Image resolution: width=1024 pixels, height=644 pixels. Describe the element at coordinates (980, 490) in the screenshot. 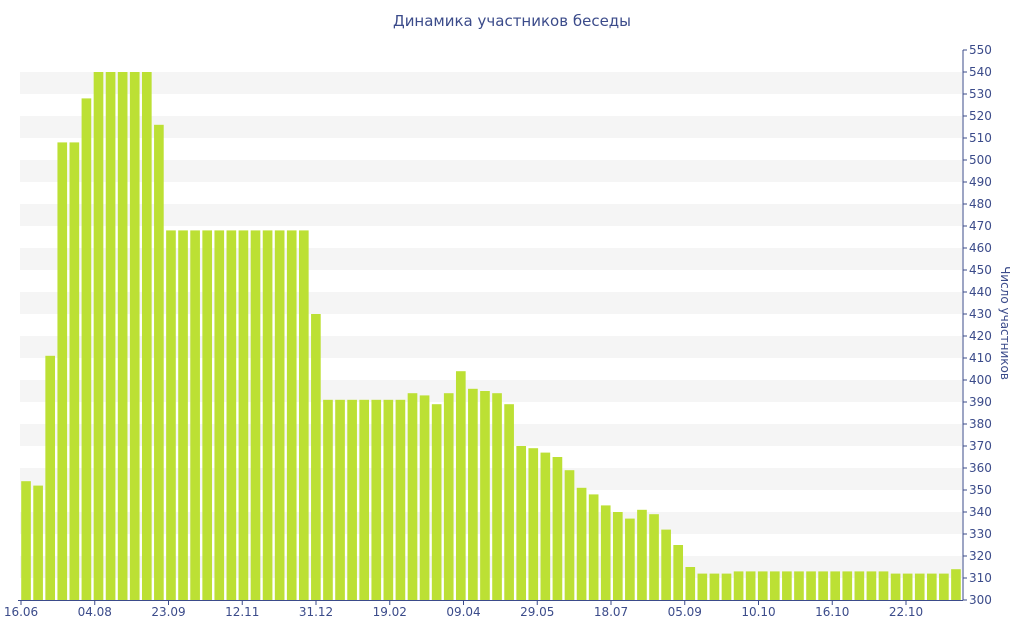

I see `y-tick-label: 350` at that location.